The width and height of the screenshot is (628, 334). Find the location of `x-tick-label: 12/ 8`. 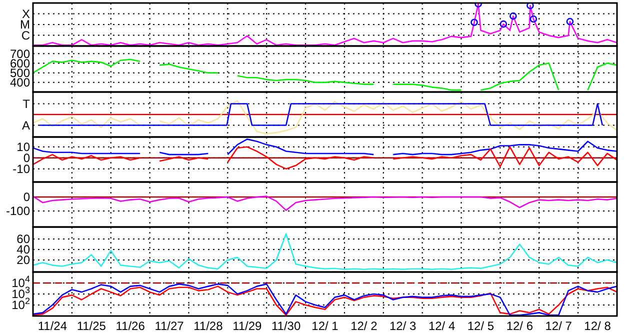

x-tick-label: 12/ 8 is located at coordinates (598, 326).